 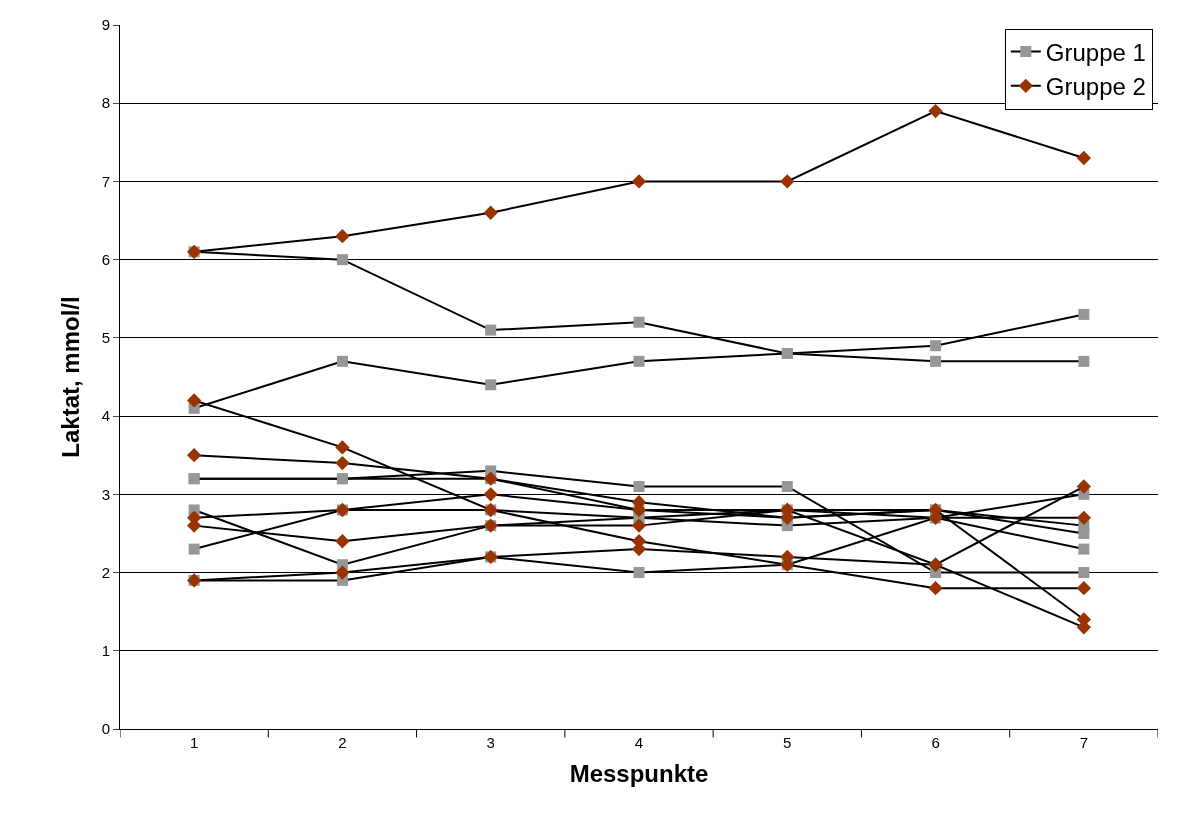 I want to click on y-tick-label: 0, so click(x=105, y=729).